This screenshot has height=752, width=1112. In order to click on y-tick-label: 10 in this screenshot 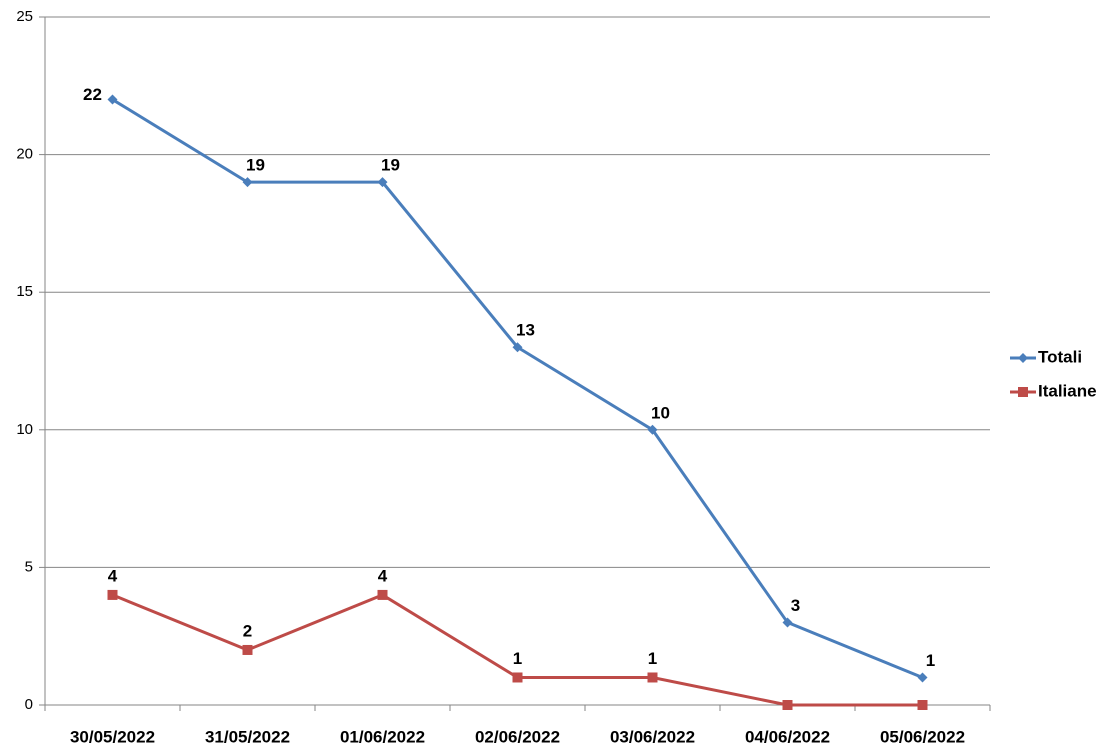, I will do `click(24, 429)`.